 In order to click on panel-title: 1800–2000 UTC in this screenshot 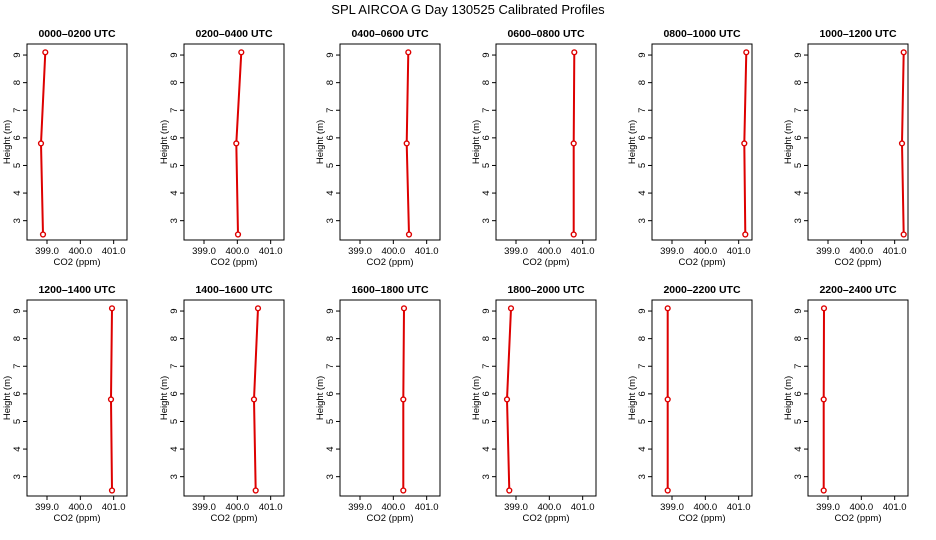, I will do `click(545, 290)`.